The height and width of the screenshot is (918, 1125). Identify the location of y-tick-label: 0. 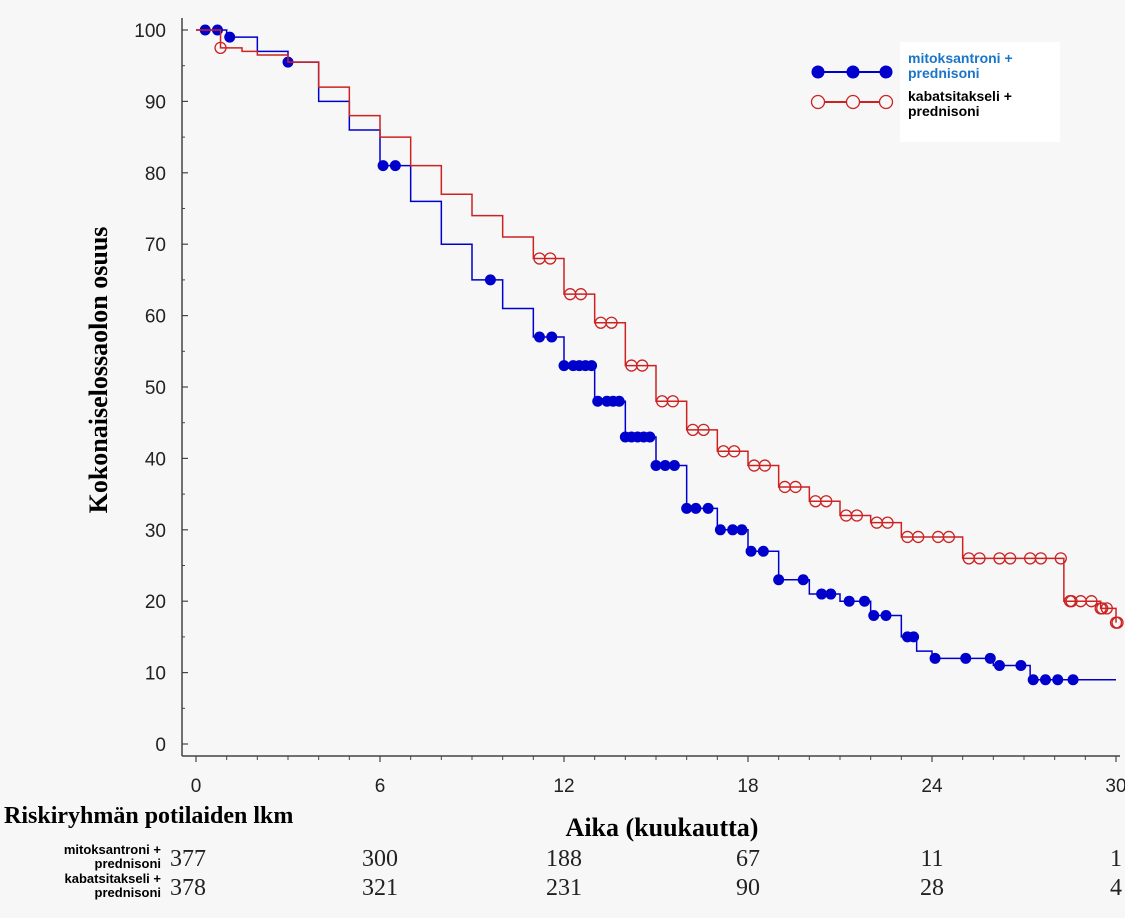
(160, 745).